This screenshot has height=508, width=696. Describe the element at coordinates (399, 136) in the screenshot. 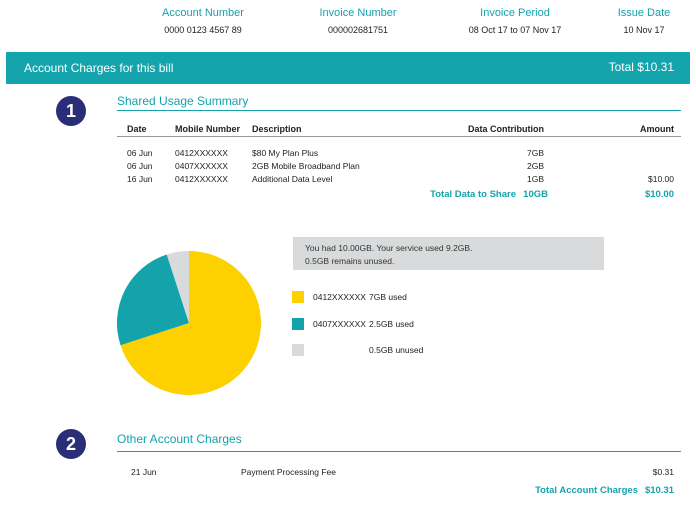

I see `table-header-divider` at that location.